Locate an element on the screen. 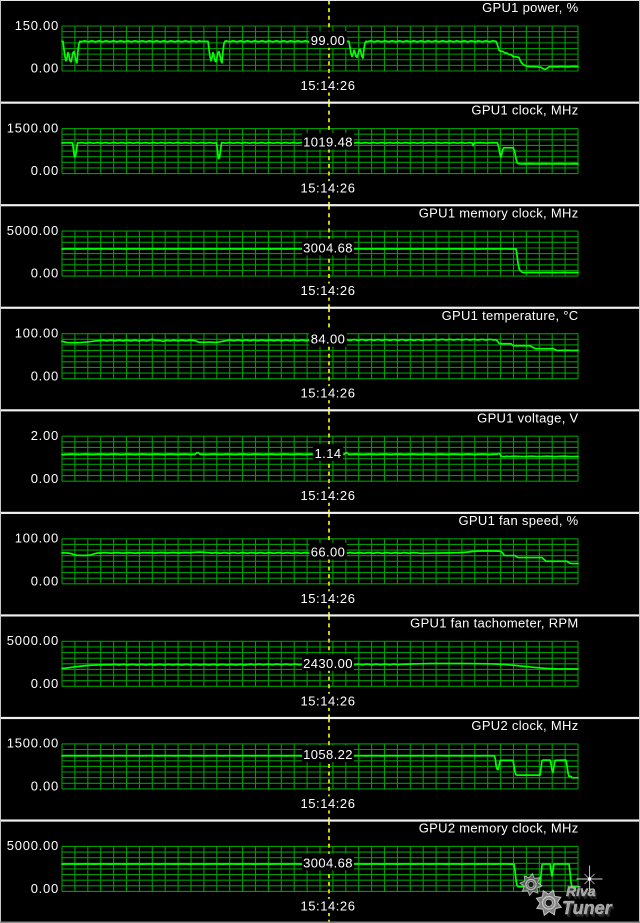  svg-text: 66.00 is located at coordinates (328, 552).